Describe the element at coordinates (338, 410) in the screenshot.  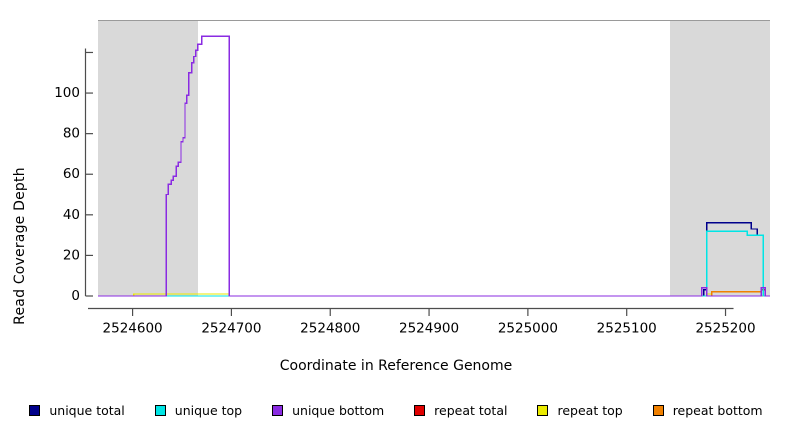
I see `legend-label: unique bottom` at that location.